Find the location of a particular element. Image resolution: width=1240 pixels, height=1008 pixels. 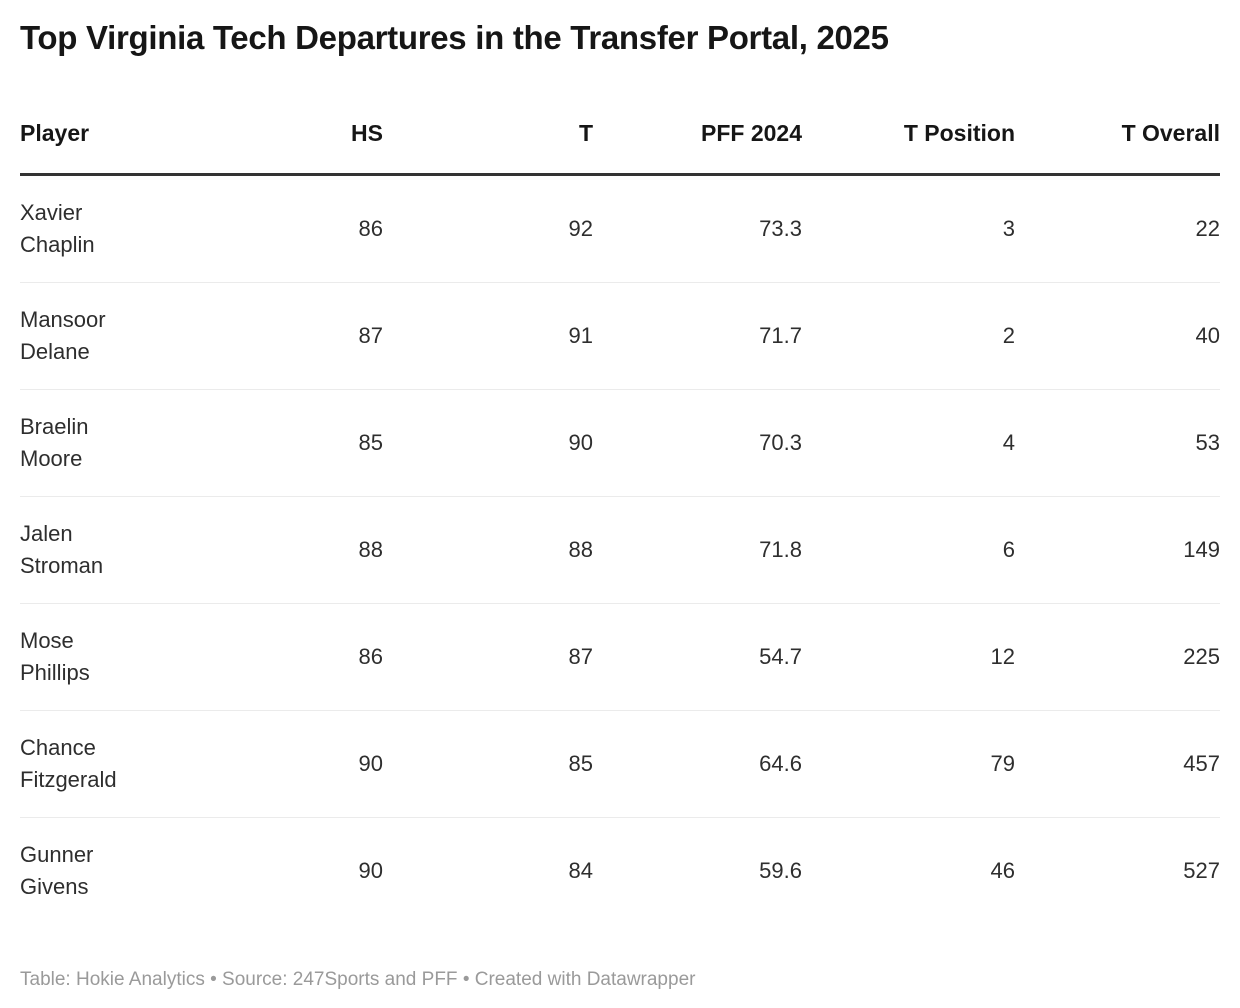

t-cell: 90 is located at coordinates (488, 443).